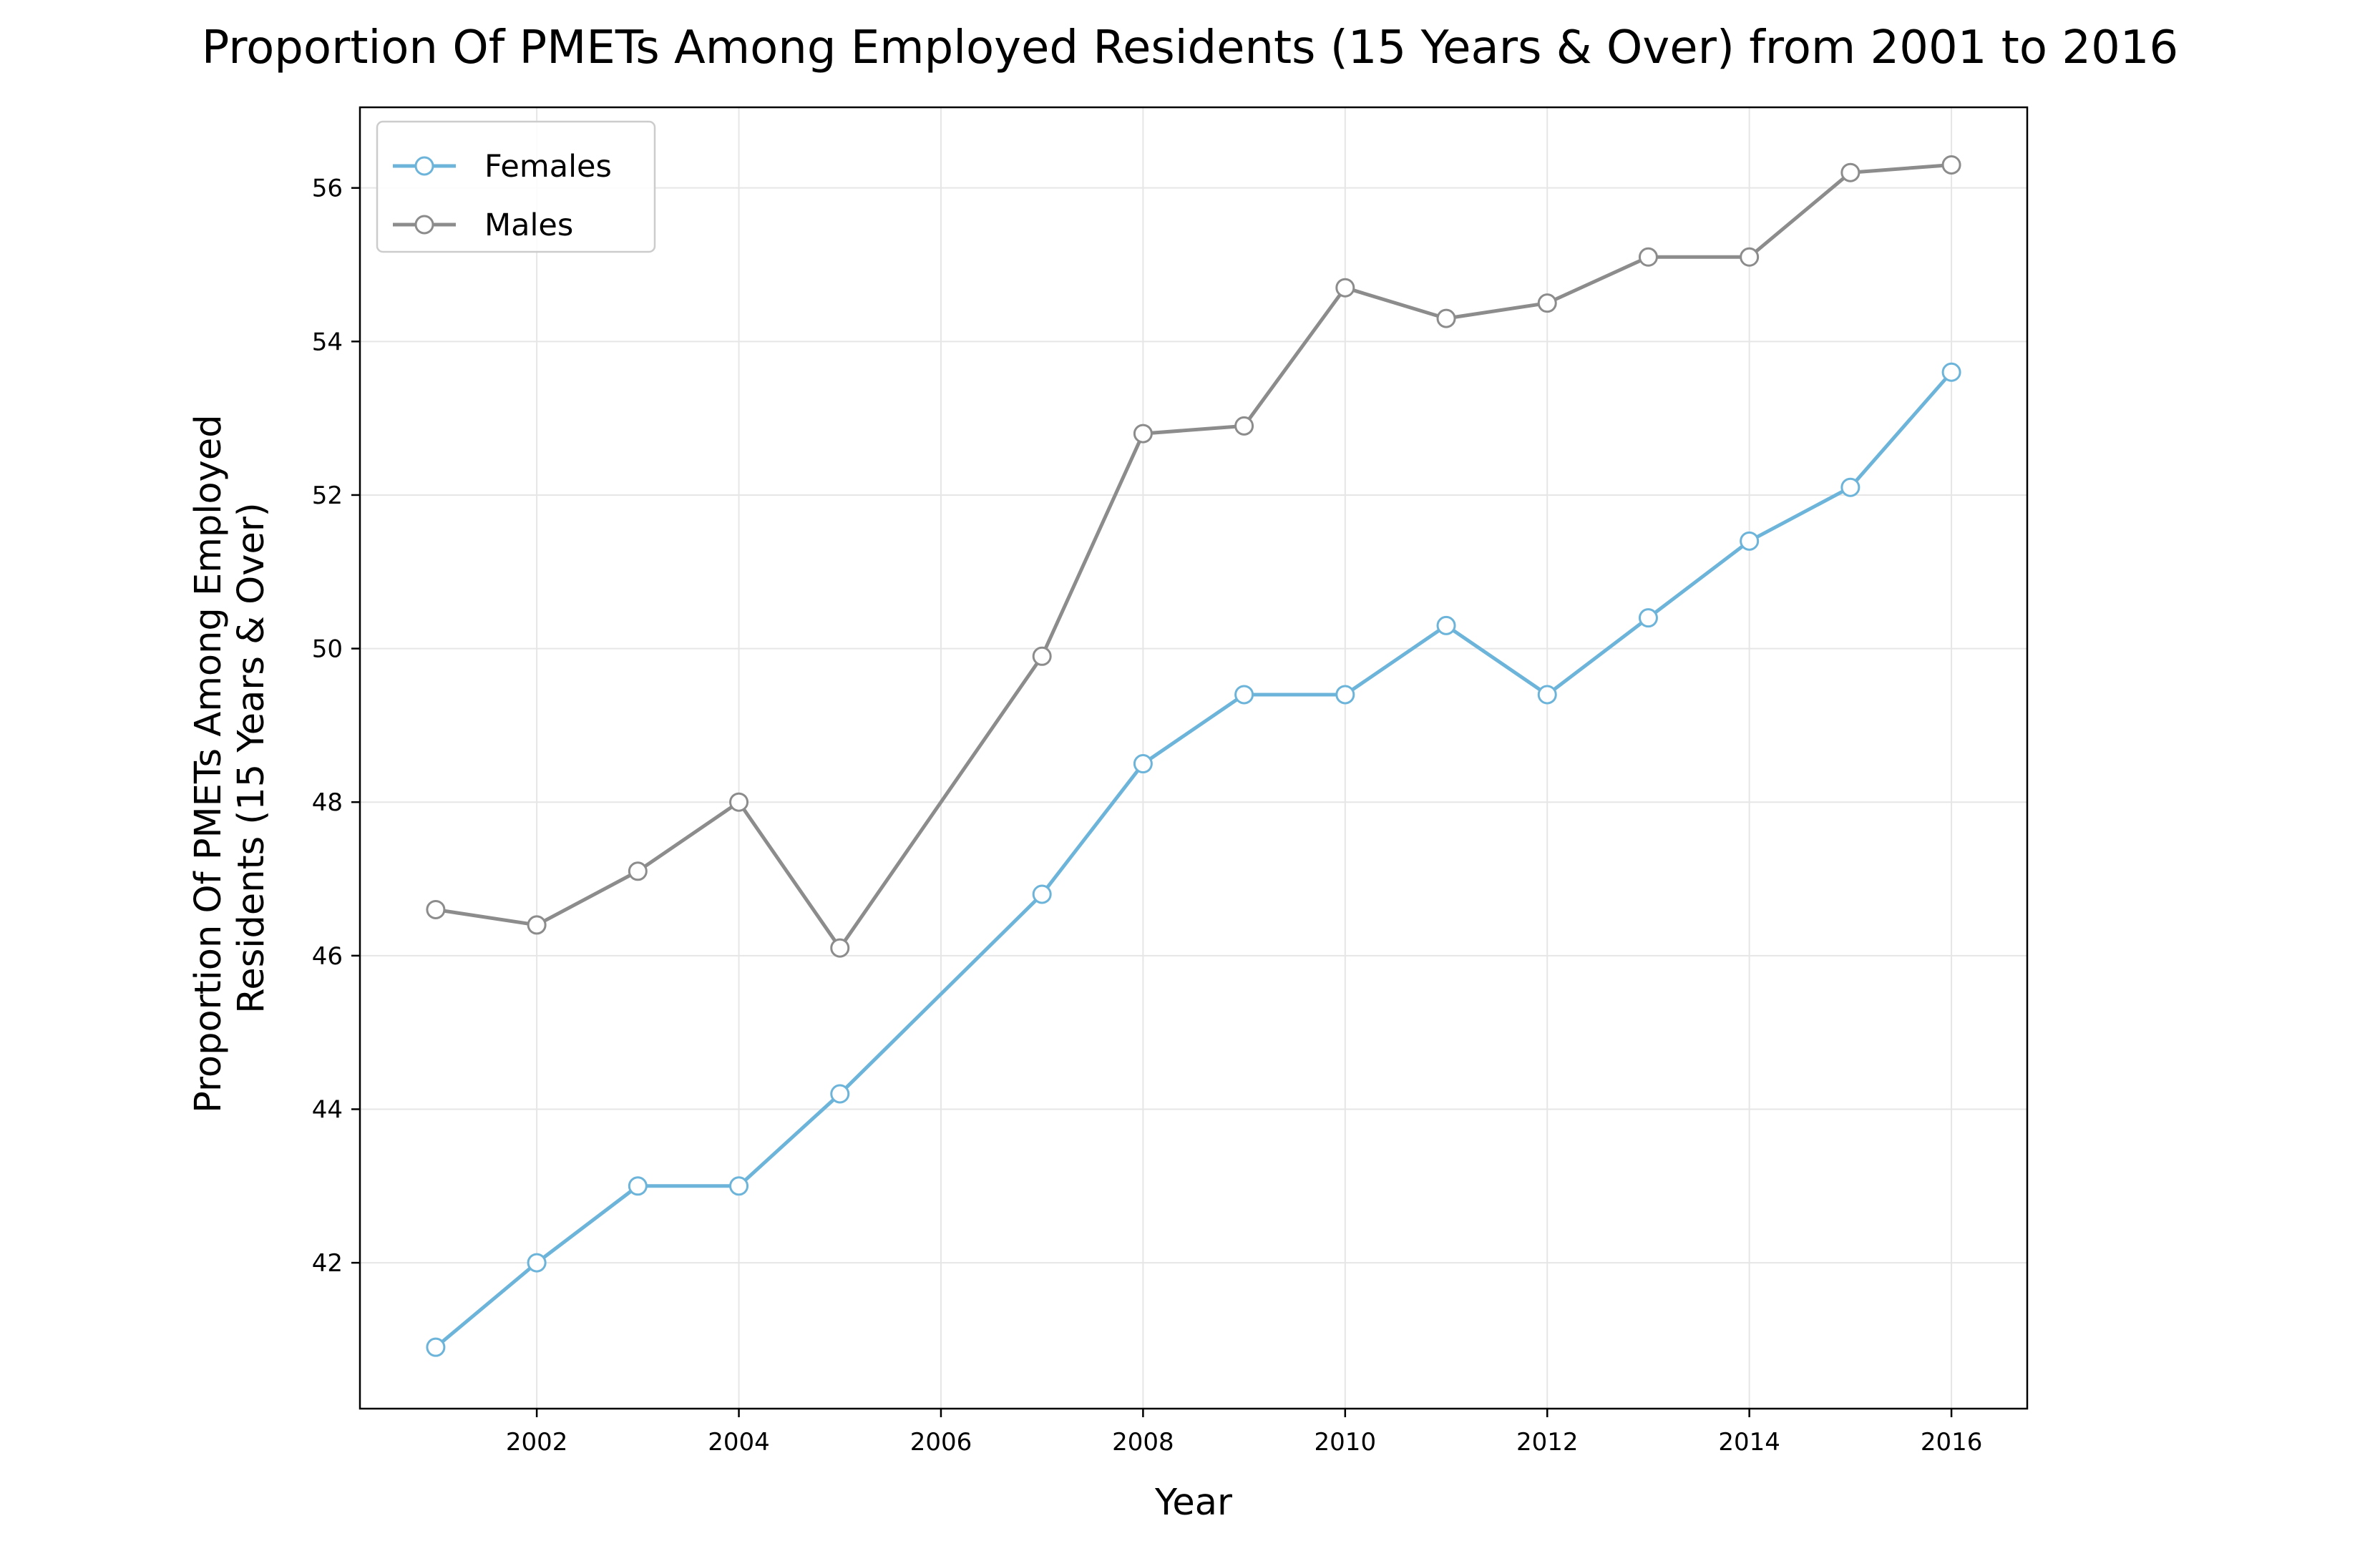 This screenshot has height=1546, width=2380. Describe the element at coordinates (327, 495) in the screenshot. I see `y-tick-label: 52` at that location.